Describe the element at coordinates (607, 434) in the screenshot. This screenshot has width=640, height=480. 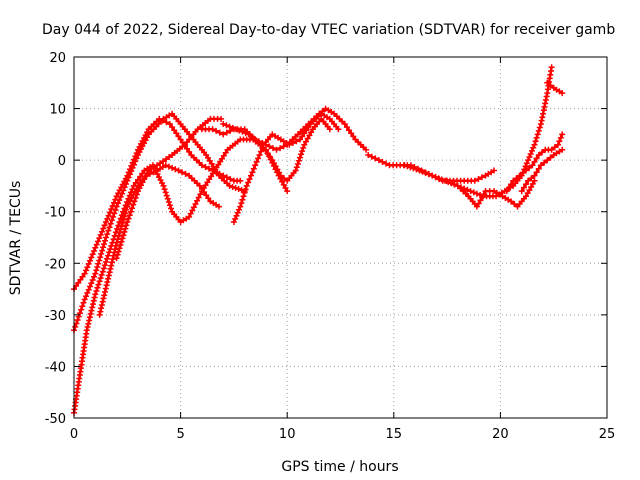
I see `x-tick-label: 25` at that location.